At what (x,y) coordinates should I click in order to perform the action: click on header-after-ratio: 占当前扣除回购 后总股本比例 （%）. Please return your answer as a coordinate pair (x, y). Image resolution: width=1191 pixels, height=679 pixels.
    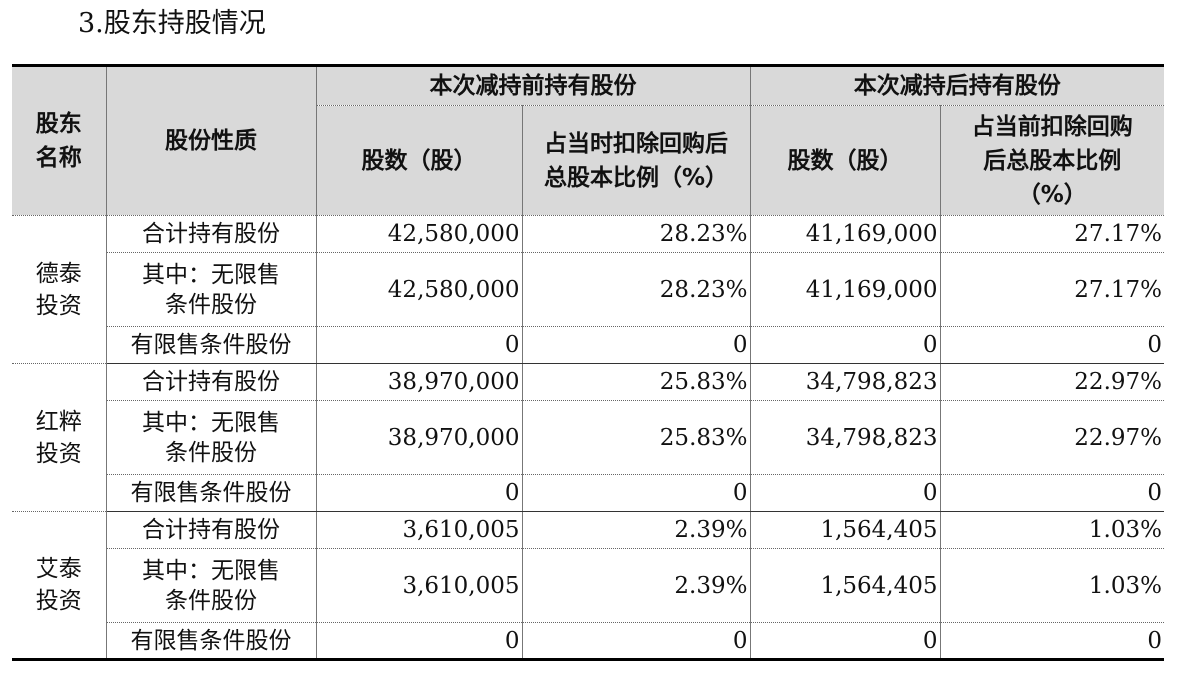
    Looking at the image, I should click on (1051, 160).